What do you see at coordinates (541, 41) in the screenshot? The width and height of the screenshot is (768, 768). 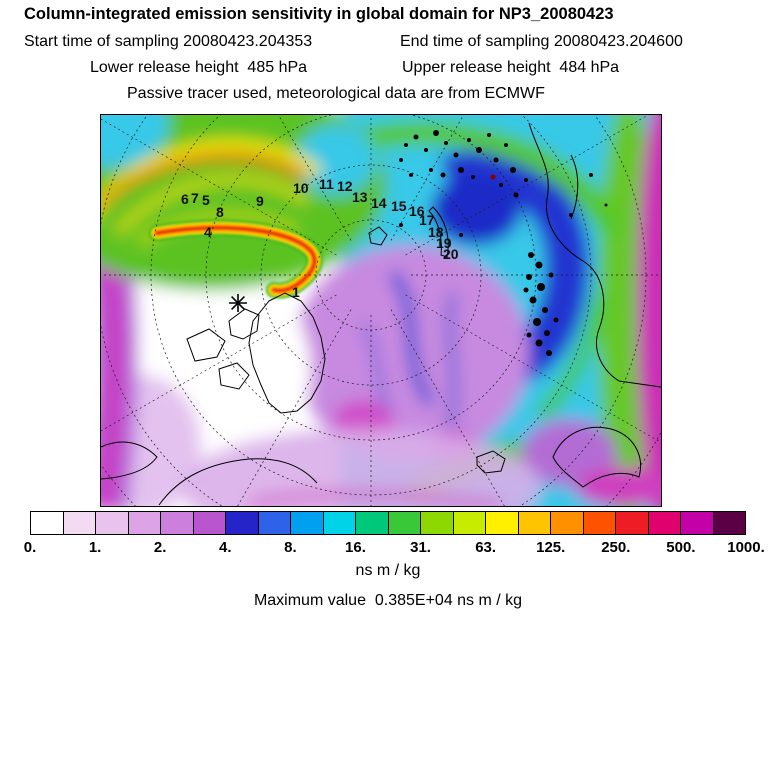 I see `end-time-label: End time of sampling 20080423.204600` at bounding box center [541, 41].